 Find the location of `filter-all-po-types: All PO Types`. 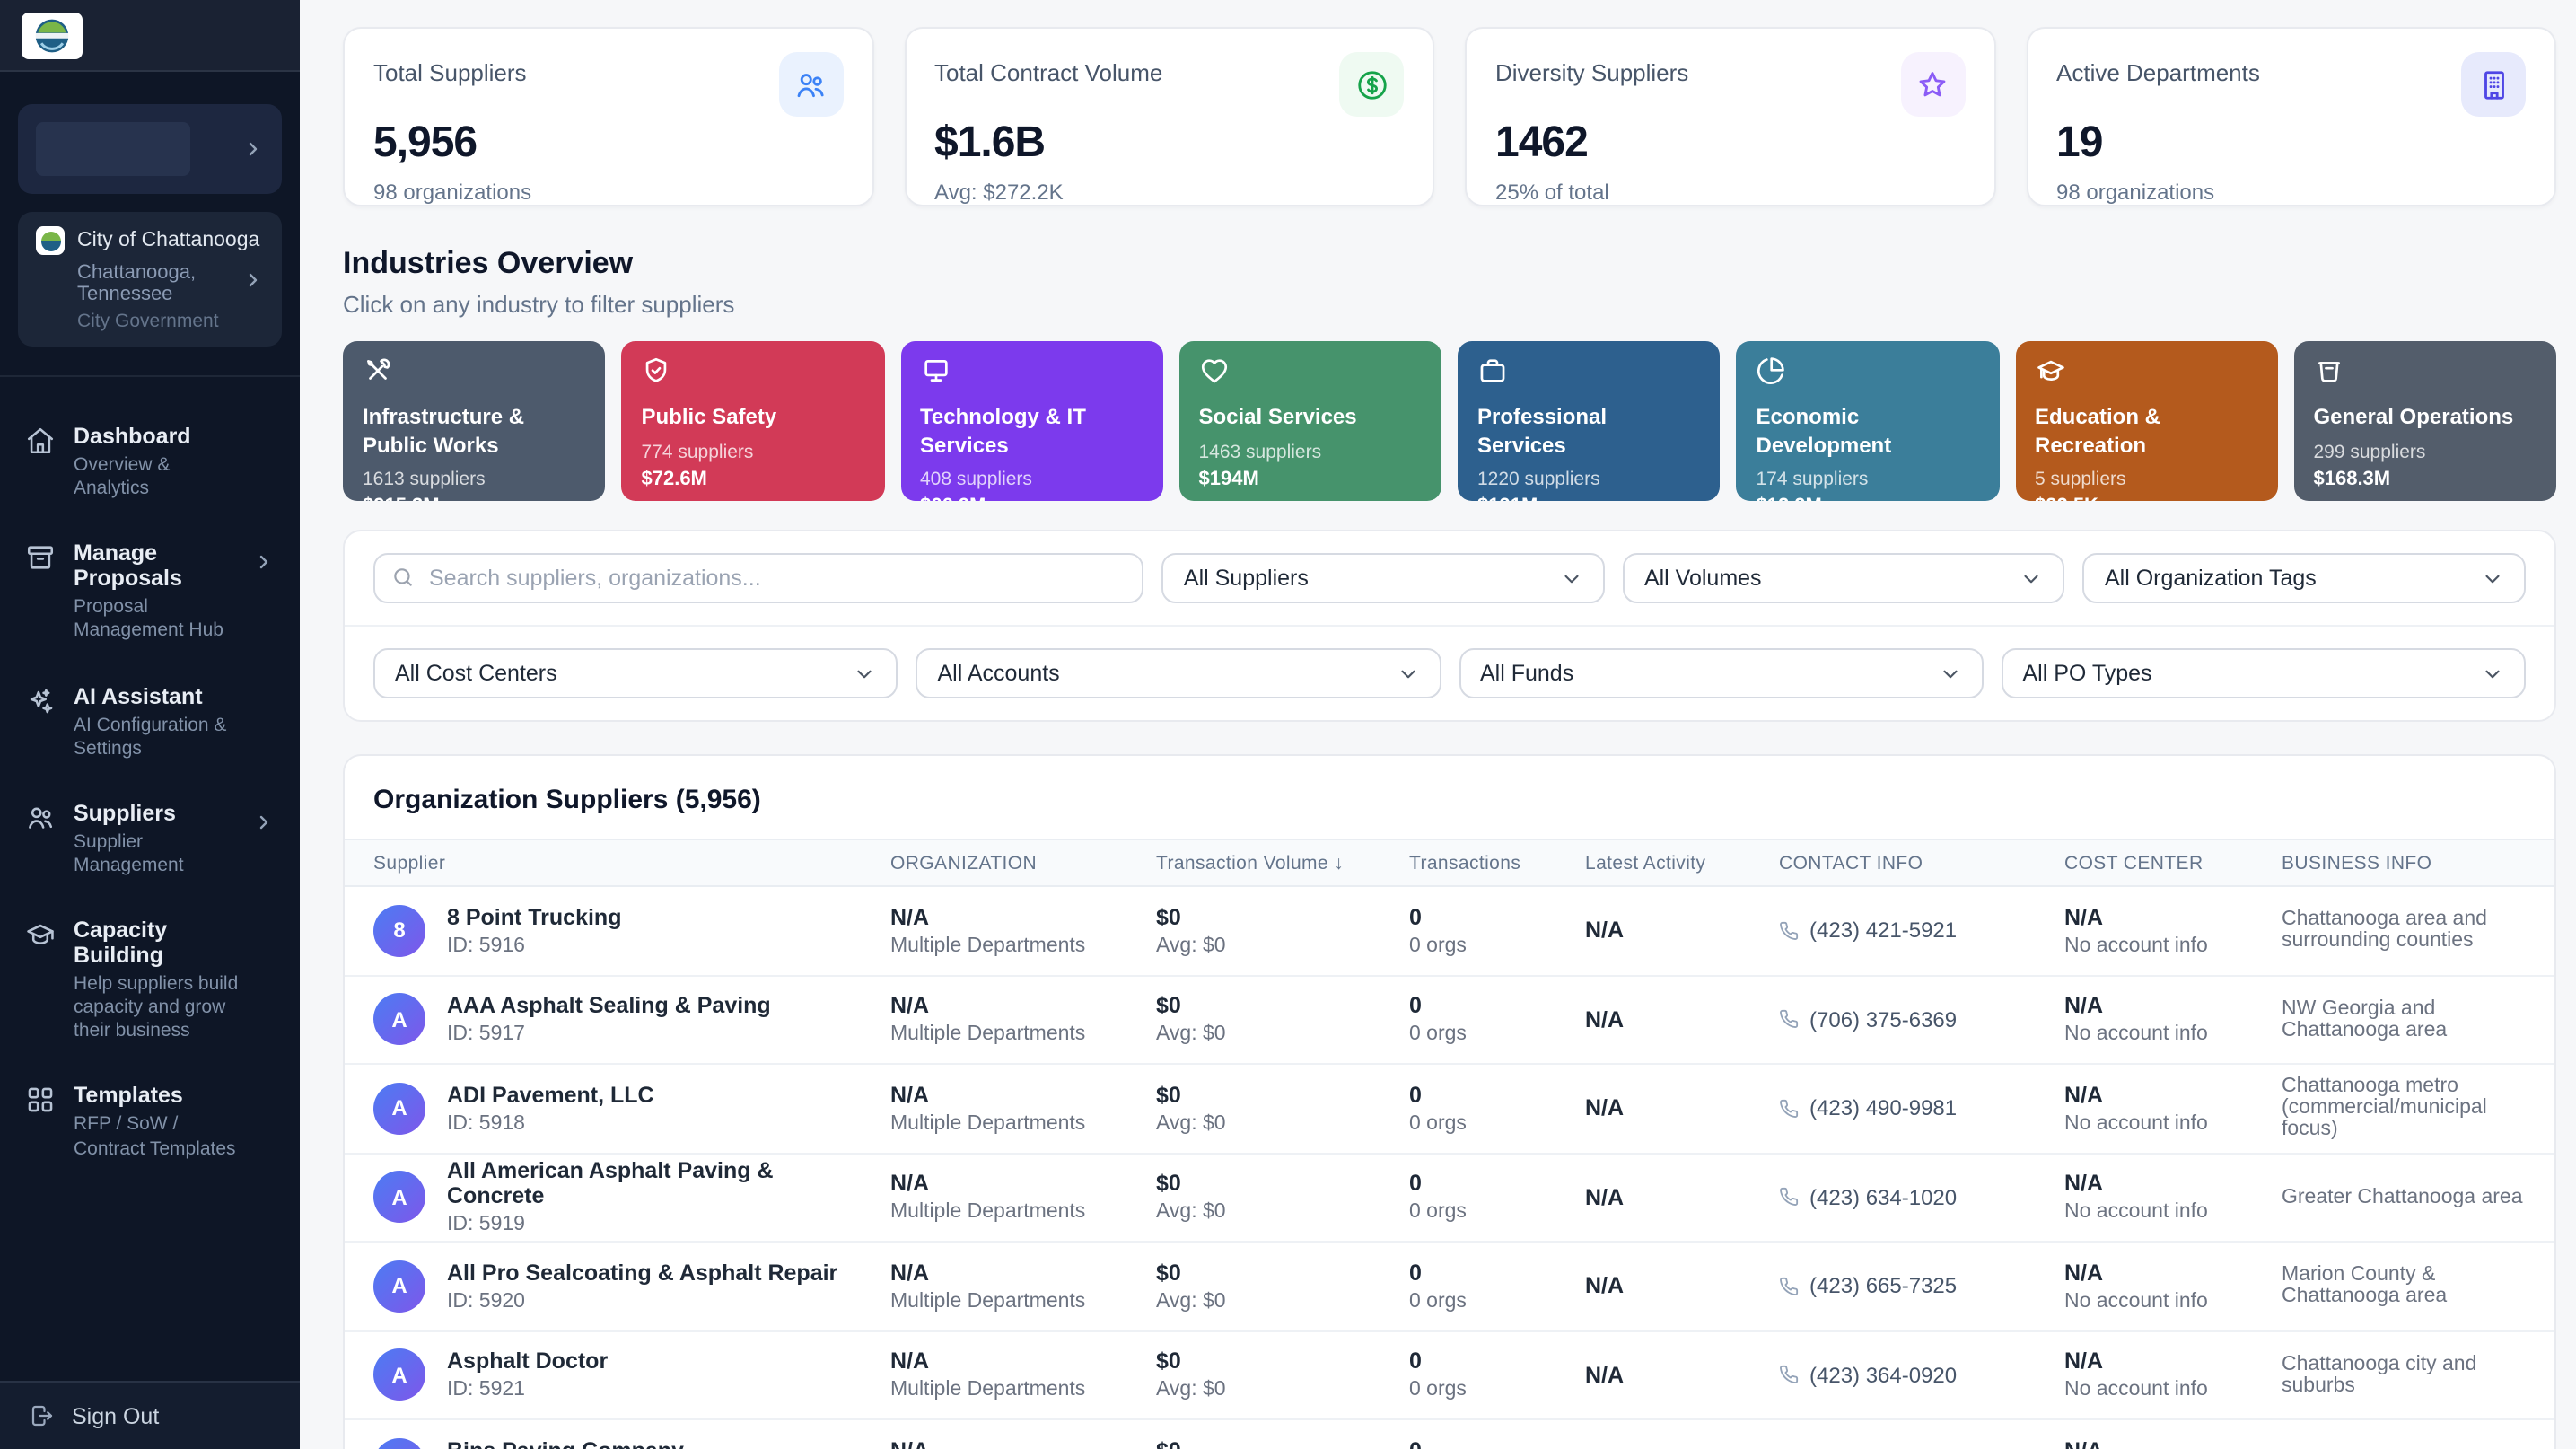

filter-all-po-types: All PO Types is located at coordinates (2263, 673).